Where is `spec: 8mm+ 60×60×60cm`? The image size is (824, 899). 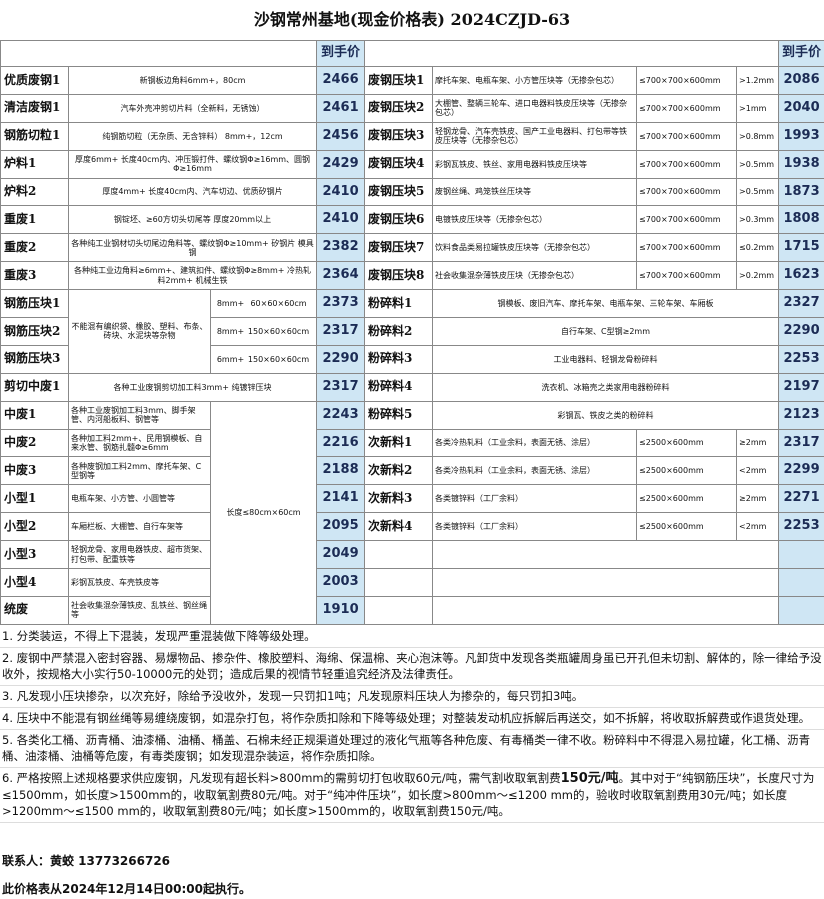
spec: 8mm+ 60×60×60cm is located at coordinates (263, 304).